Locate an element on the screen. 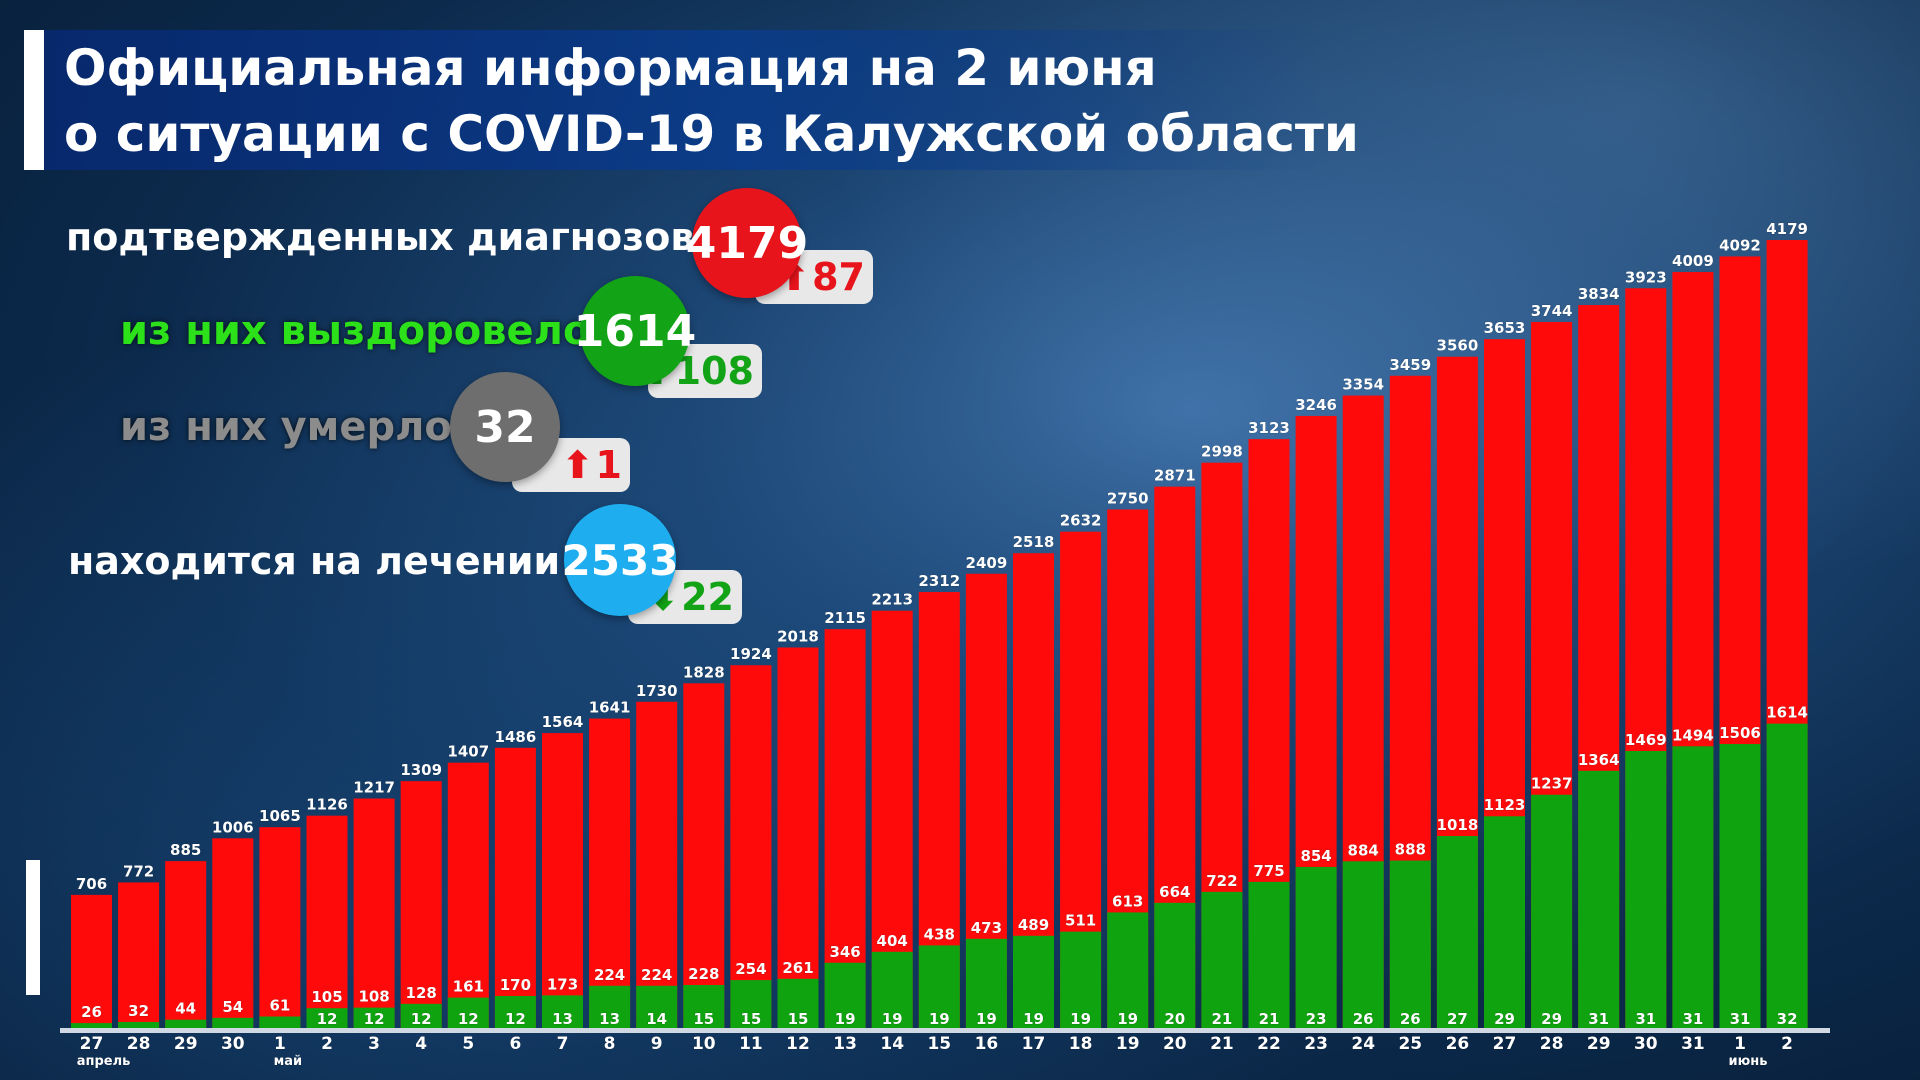 The height and width of the screenshot is (1080, 1920). data-label-confirmed: 2312 is located at coordinates (939, 581).